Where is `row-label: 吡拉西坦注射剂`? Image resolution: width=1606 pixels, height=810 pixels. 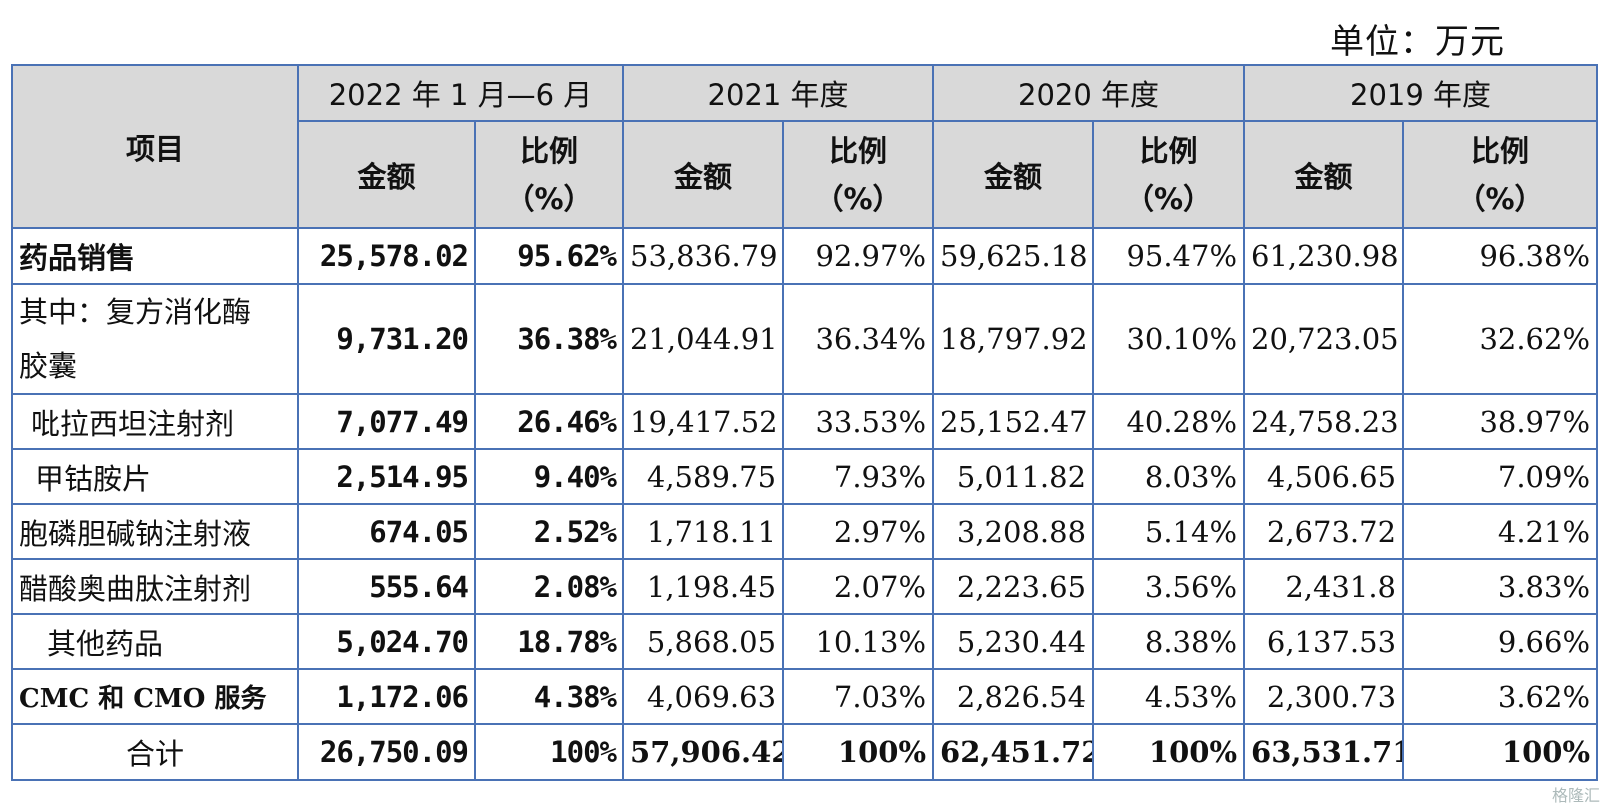 row-label: 吡拉西坦注射剂 is located at coordinates (155, 421).